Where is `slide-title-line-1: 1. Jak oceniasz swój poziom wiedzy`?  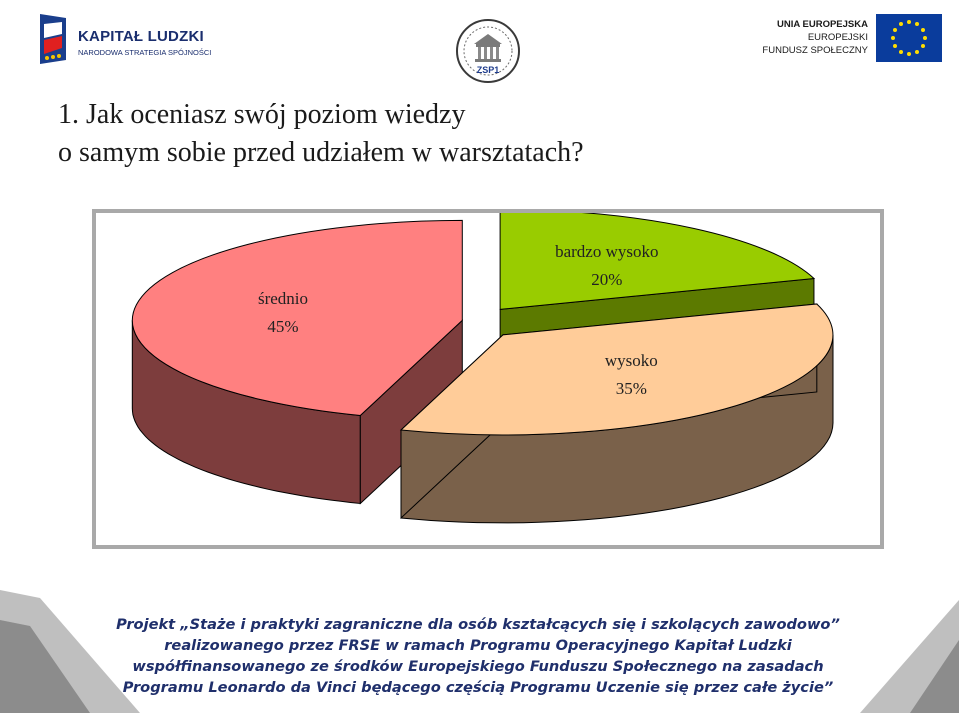 slide-title-line-1: 1. Jak oceniasz swój poziom wiedzy is located at coordinates (262, 114).